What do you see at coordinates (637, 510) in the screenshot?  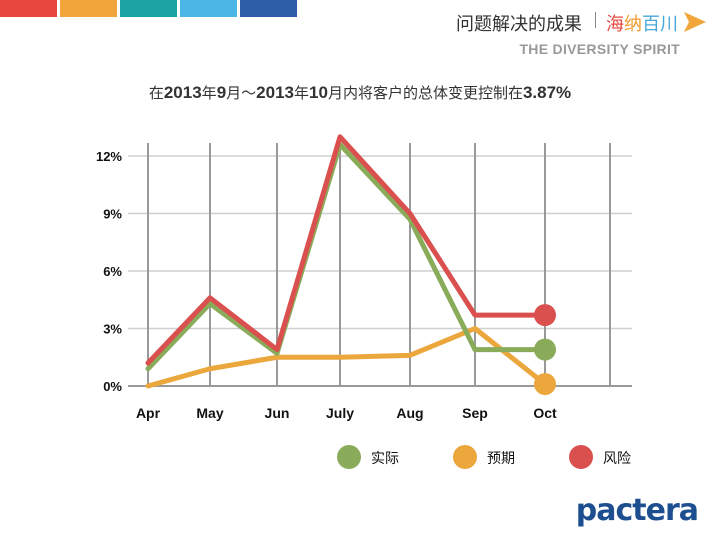 I see `company-logo: pactera` at bounding box center [637, 510].